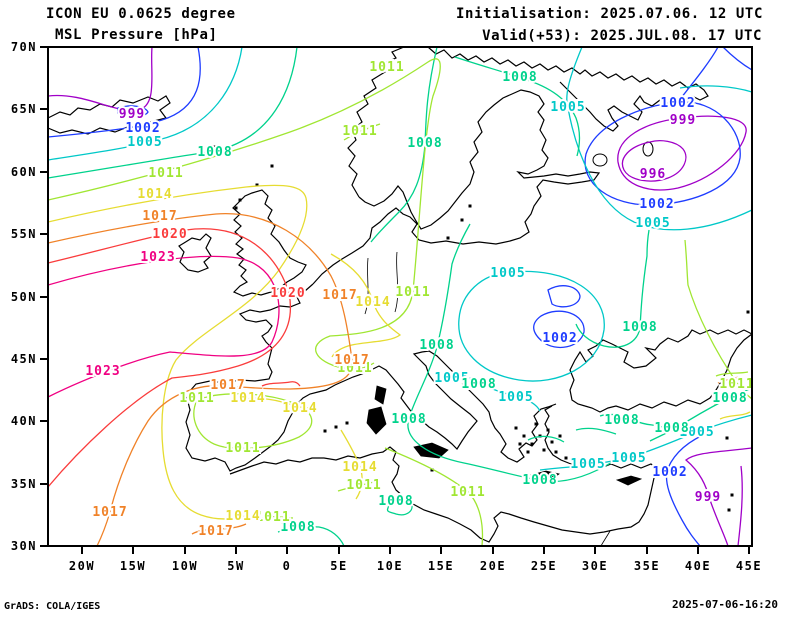 This screenshot has width=800, height=618. What do you see at coordinates (141, 14) in the screenshot?
I see `model-title: ICON EU 0.0625 degree` at bounding box center [141, 14].